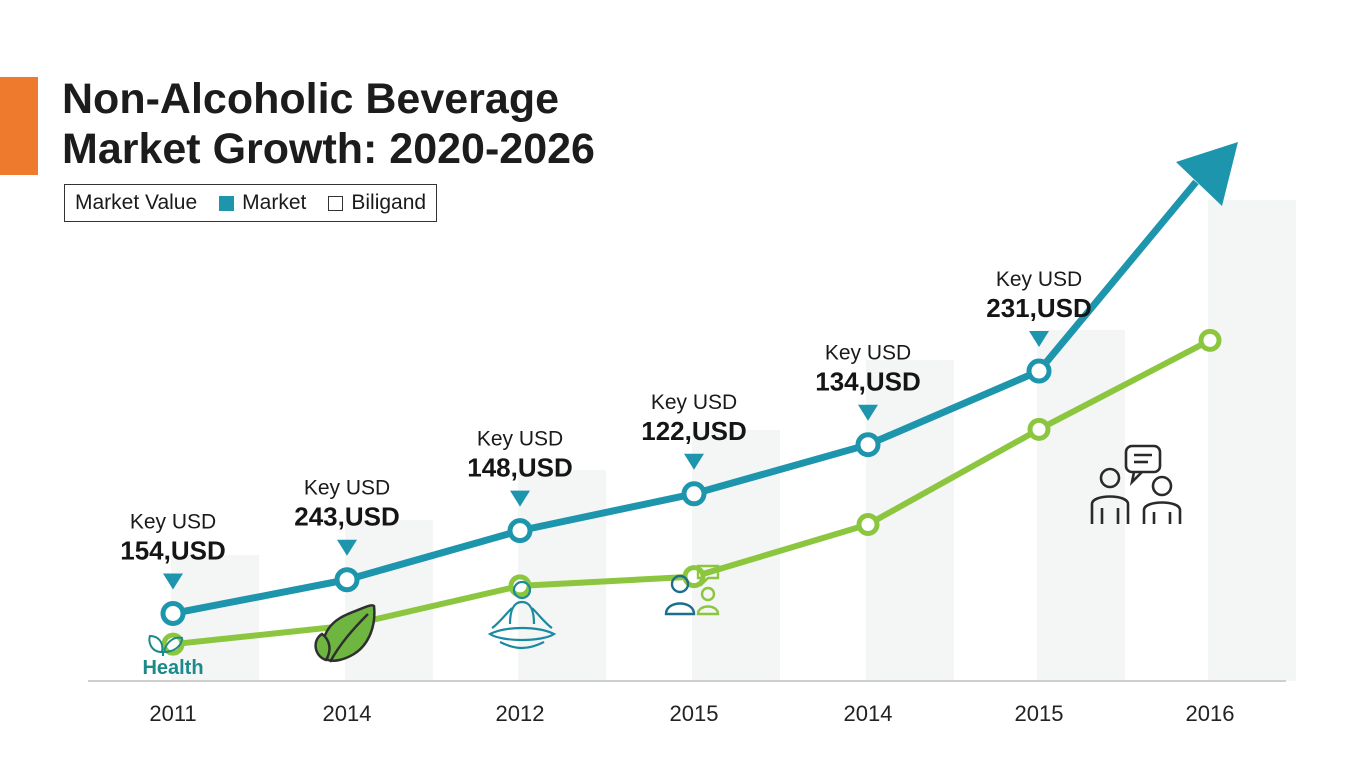 The height and width of the screenshot is (768, 1365). I want to click on annotation-value: 134,USD, so click(868, 382).